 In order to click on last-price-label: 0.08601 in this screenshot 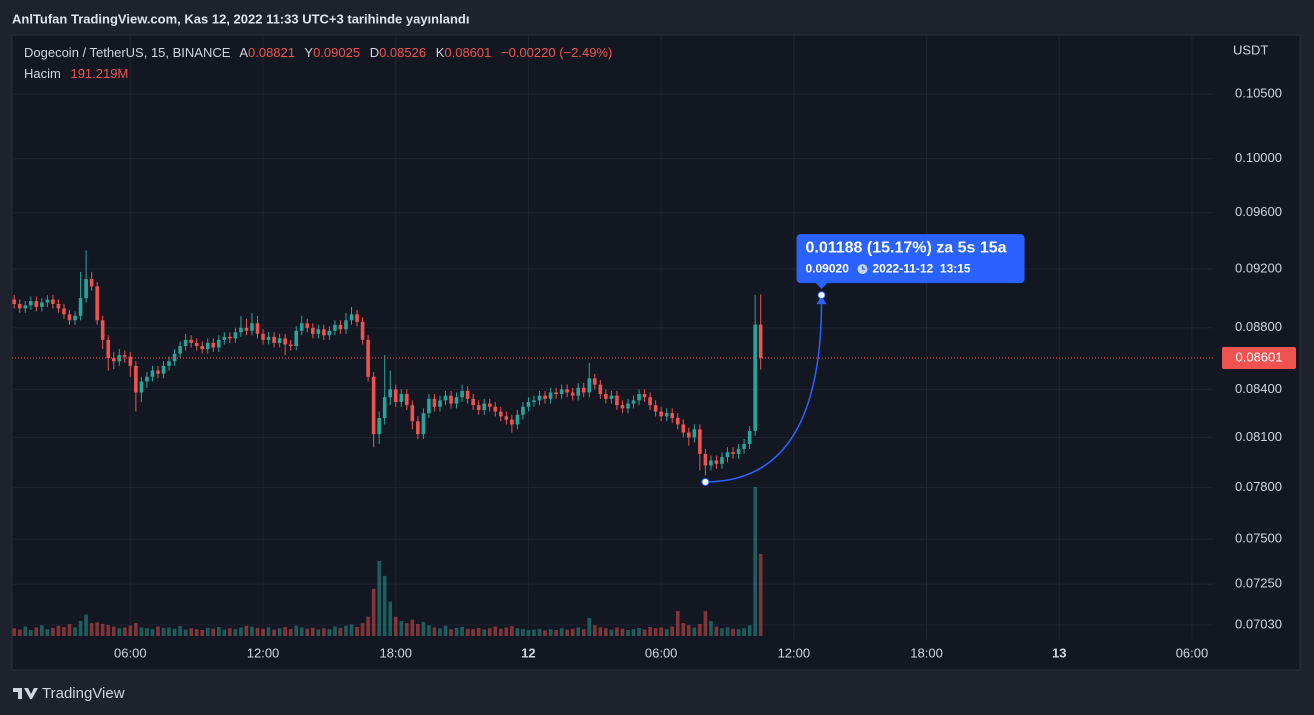, I will do `click(1259, 356)`.